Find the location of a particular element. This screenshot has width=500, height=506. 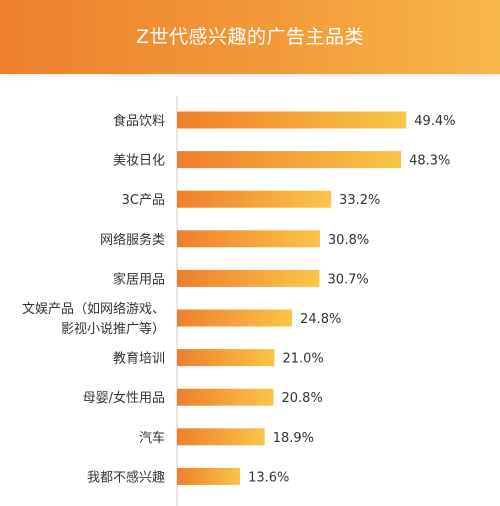

value-label-0: 49.4% is located at coordinates (434, 121).